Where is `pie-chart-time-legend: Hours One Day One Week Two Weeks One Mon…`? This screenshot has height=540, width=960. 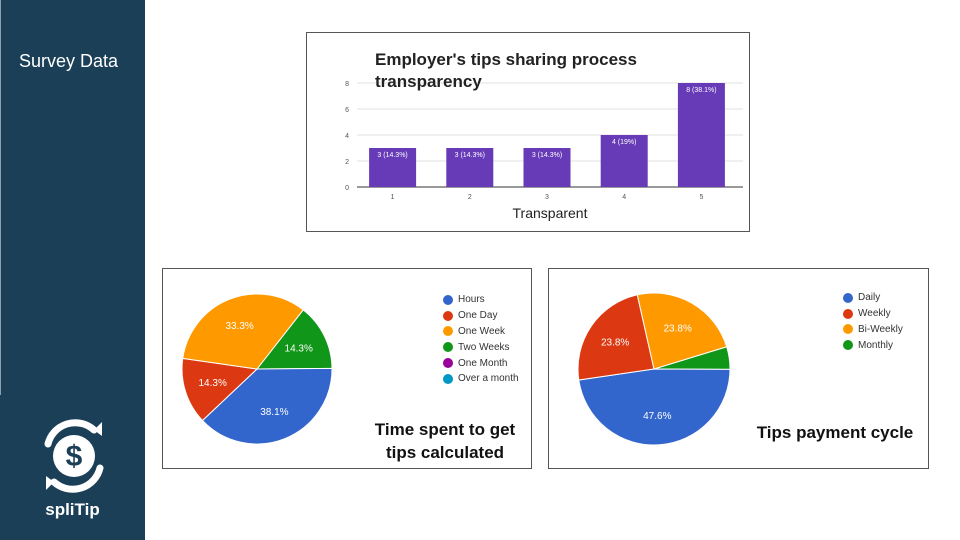
pie-chart-time-legend: Hours One Day One Week Two Weeks One Mon… is located at coordinates (481, 339).